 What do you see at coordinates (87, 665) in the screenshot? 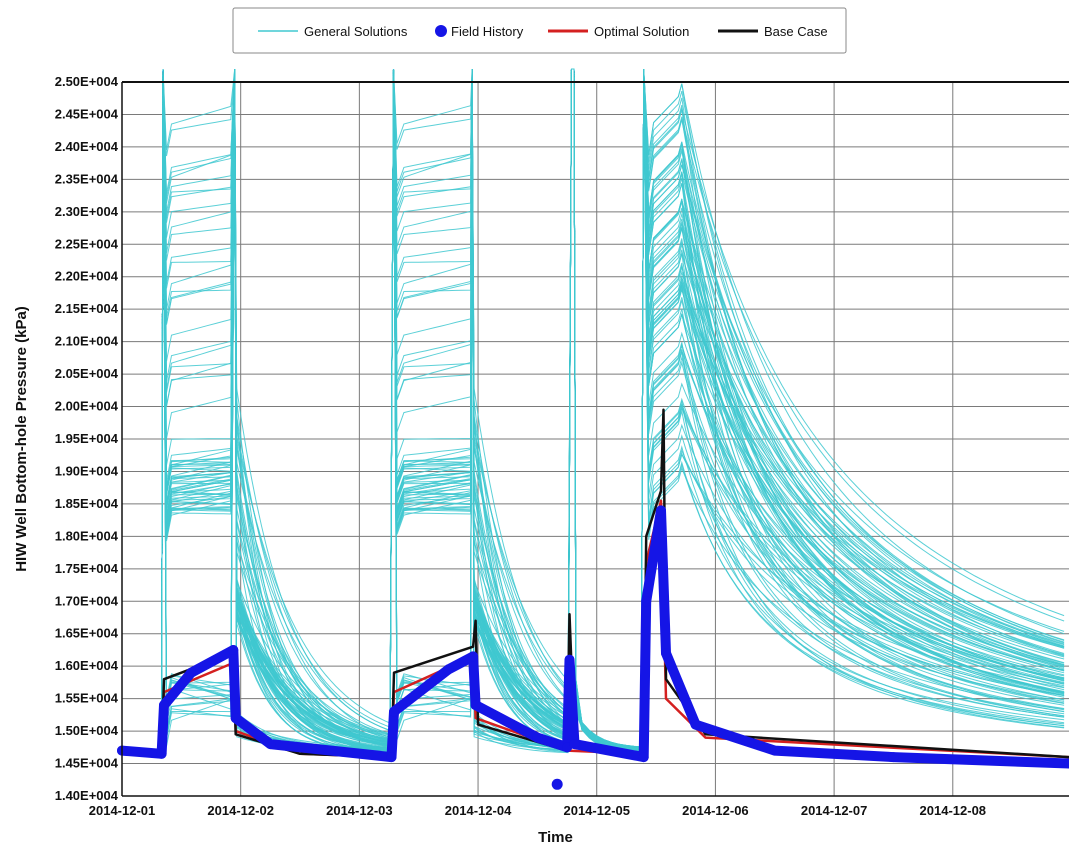
I see `y-tick-label: 1.60E+004` at bounding box center [87, 665].